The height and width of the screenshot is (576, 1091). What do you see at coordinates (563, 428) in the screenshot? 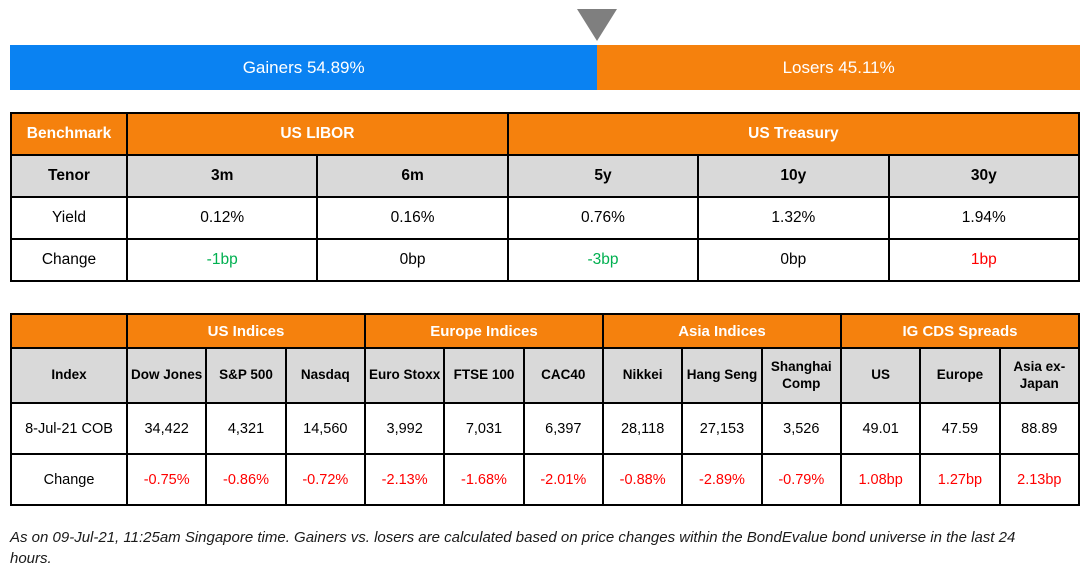
I see `close-cell: 6,397` at bounding box center [563, 428].